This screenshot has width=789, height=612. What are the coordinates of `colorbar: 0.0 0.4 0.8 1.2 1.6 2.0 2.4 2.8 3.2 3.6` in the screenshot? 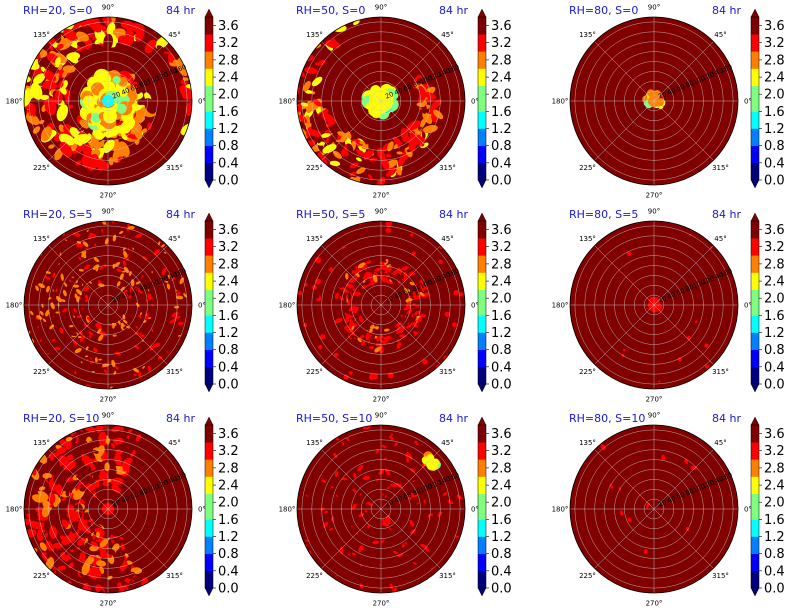 It's located at (221, 98).